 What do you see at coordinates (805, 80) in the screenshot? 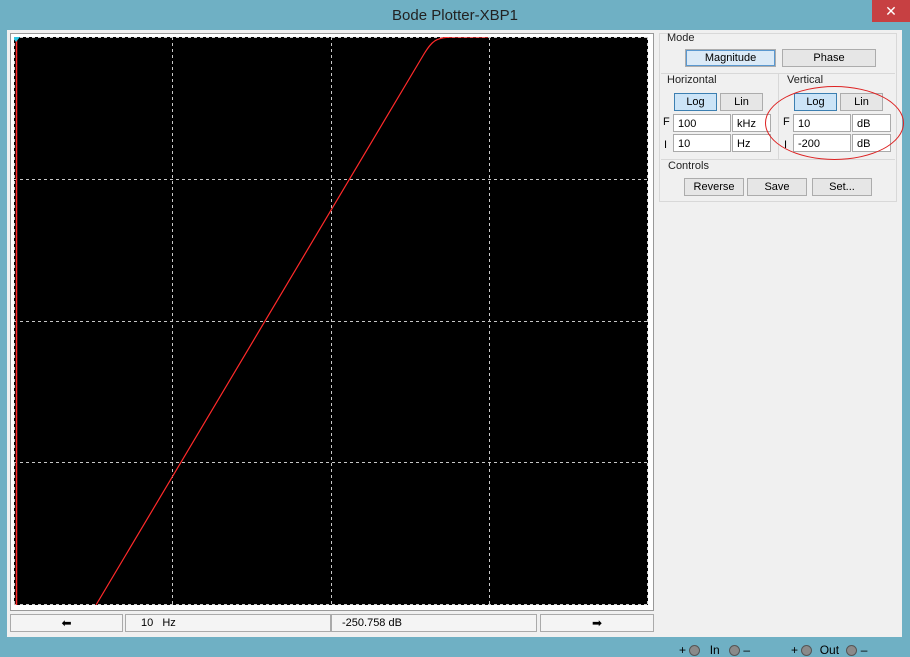
I see `vertical-label: Vertical` at bounding box center [805, 80].